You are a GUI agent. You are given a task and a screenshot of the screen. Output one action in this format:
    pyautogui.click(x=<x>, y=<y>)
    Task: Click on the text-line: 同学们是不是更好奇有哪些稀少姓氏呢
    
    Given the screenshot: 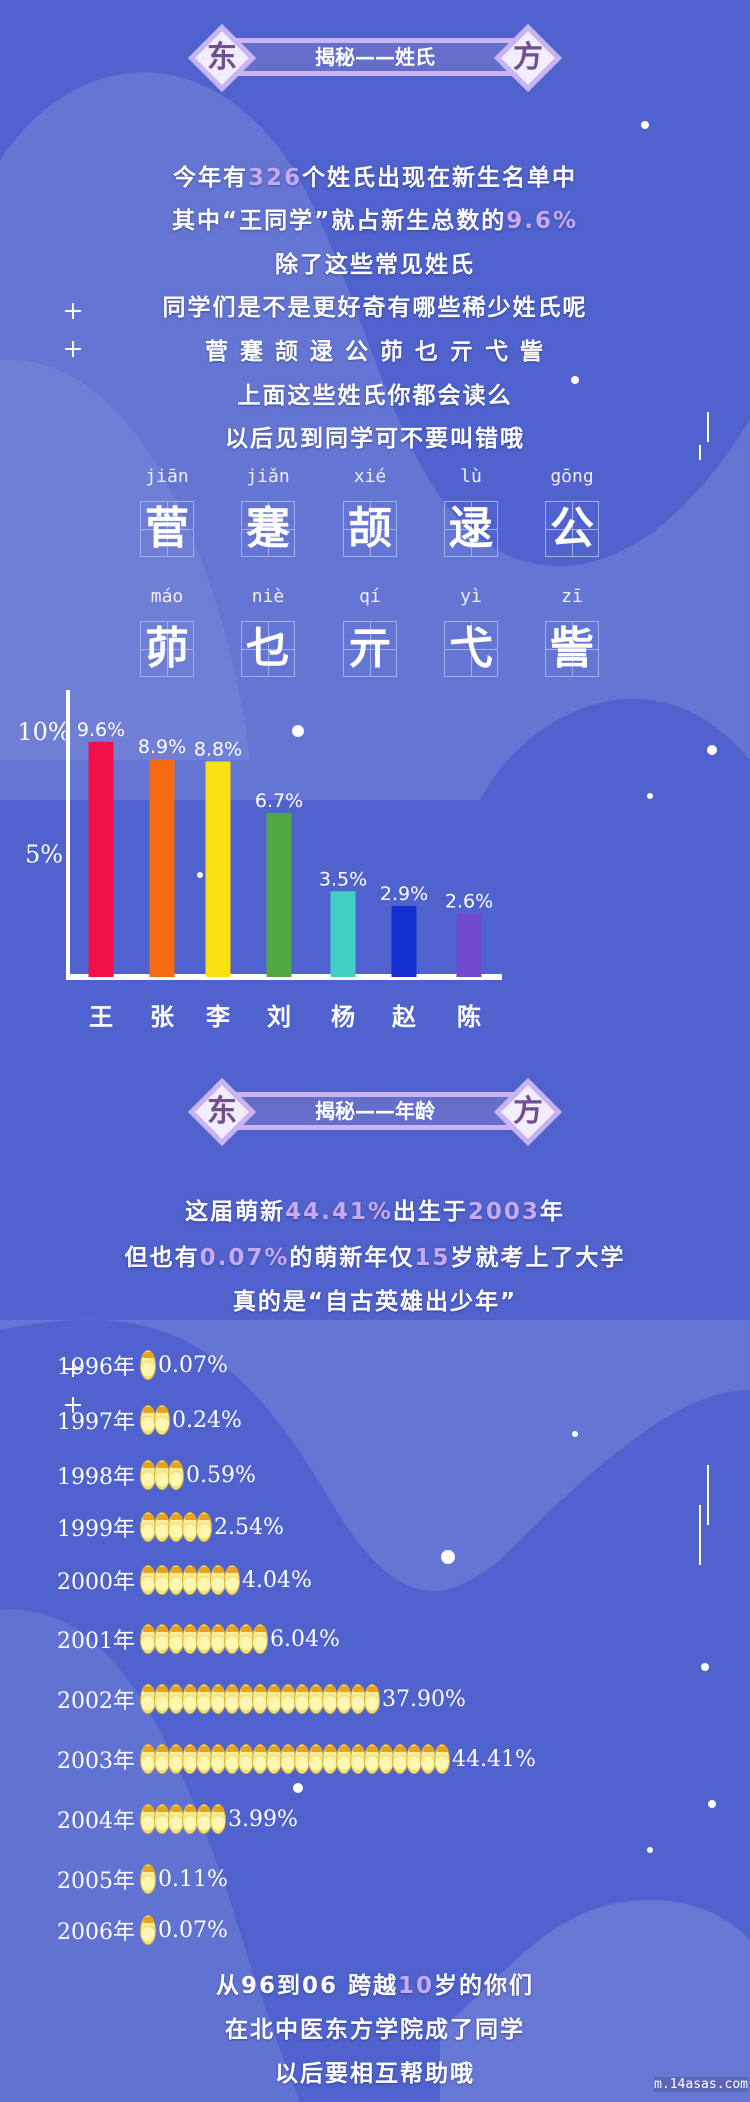 What is the action you would take?
    pyautogui.click(x=375, y=305)
    